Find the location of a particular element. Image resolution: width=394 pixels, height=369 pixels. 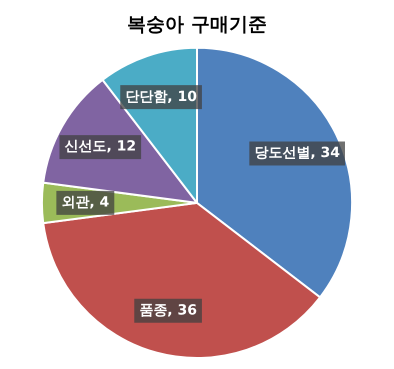

slice-label: 단단함 is located at coordinates (146, 96).